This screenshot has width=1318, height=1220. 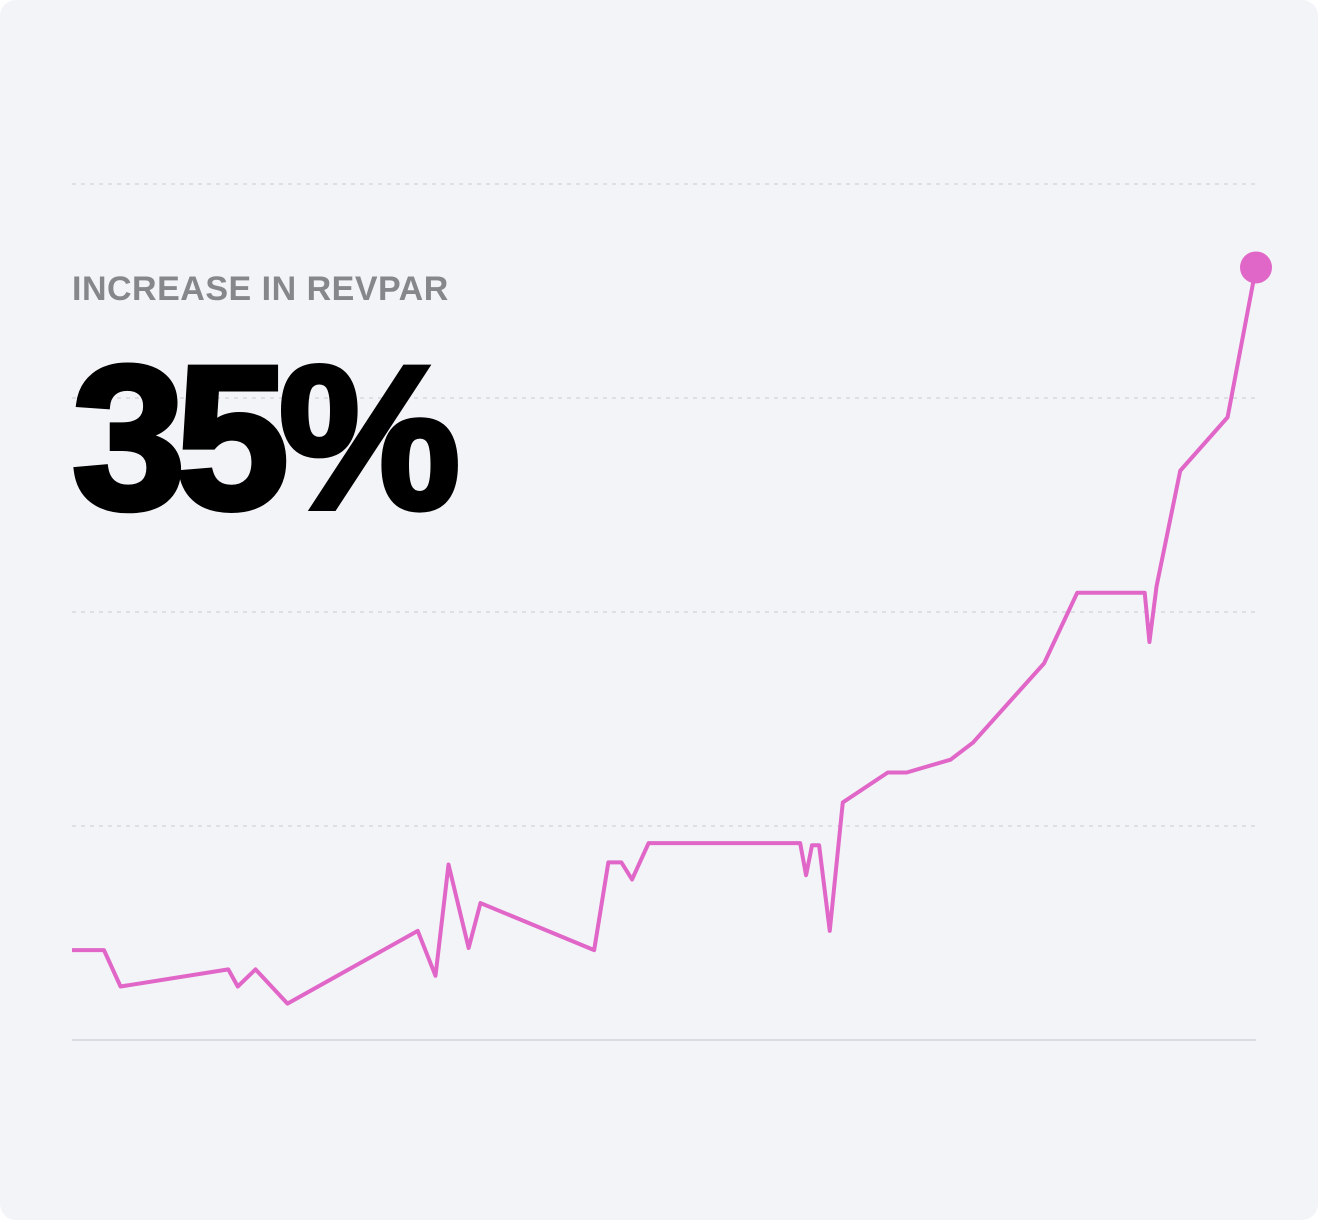 What do you see at coordinates (260, 289) in the screenshot?
I see `chart-title: INCREASE IN REVPAR` at bounding box center [260, 289].